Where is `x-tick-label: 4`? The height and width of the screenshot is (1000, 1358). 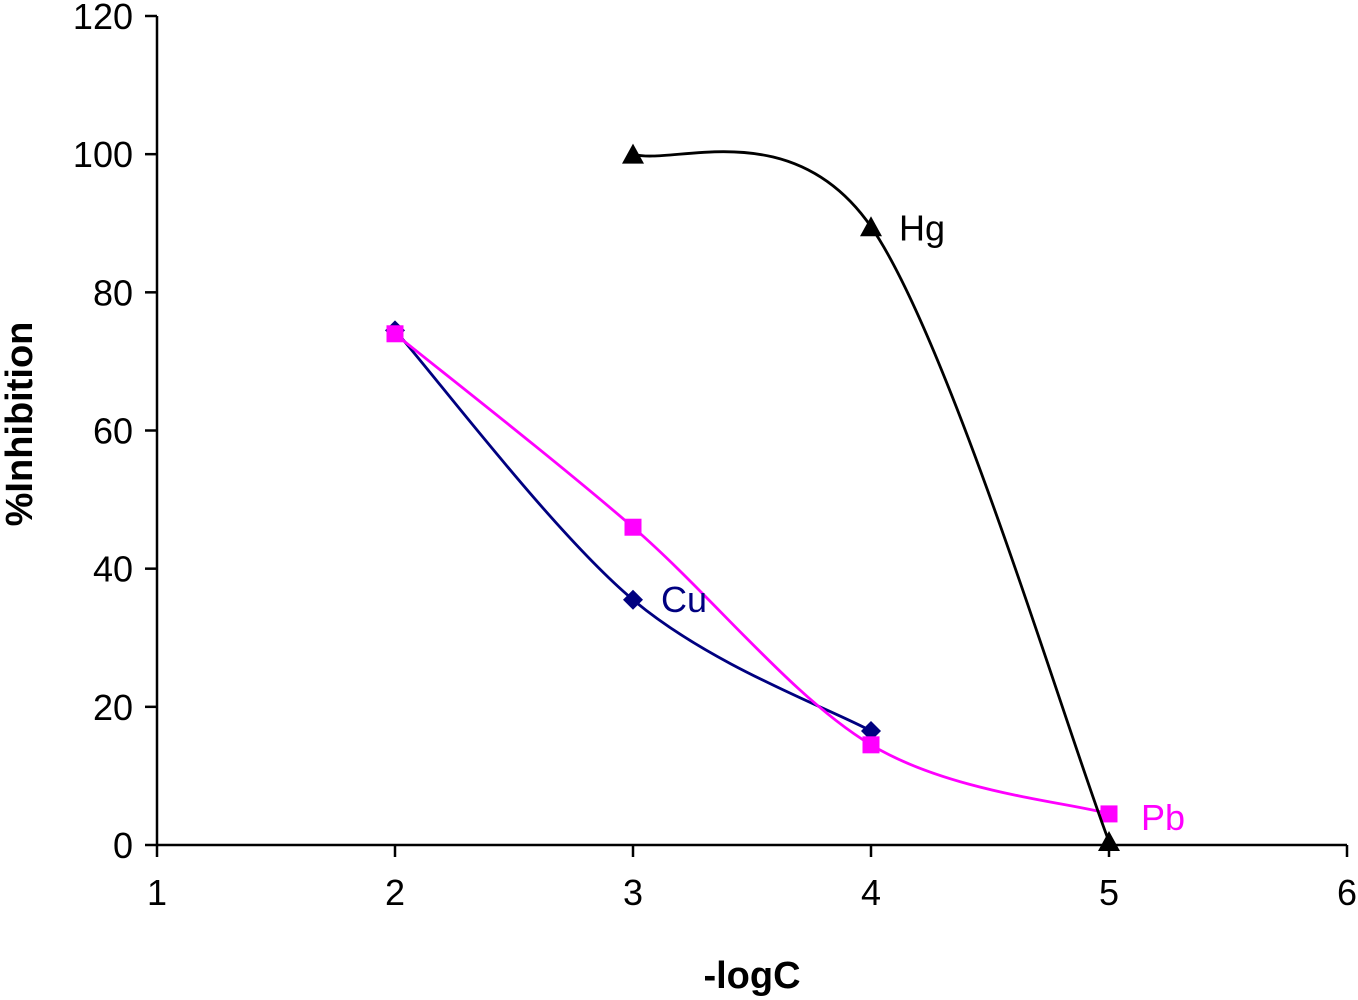 x-tick-label: 4 is located at coordinates (871, 892).